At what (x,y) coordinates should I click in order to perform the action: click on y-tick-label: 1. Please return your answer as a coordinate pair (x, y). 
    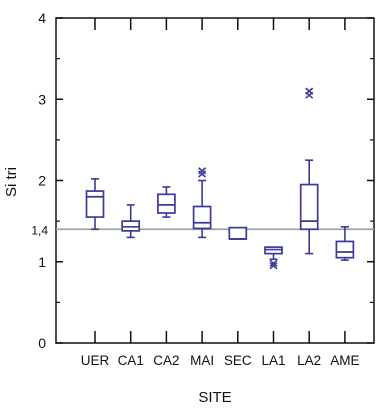
    Looking at the image, I should click on (42, 262).